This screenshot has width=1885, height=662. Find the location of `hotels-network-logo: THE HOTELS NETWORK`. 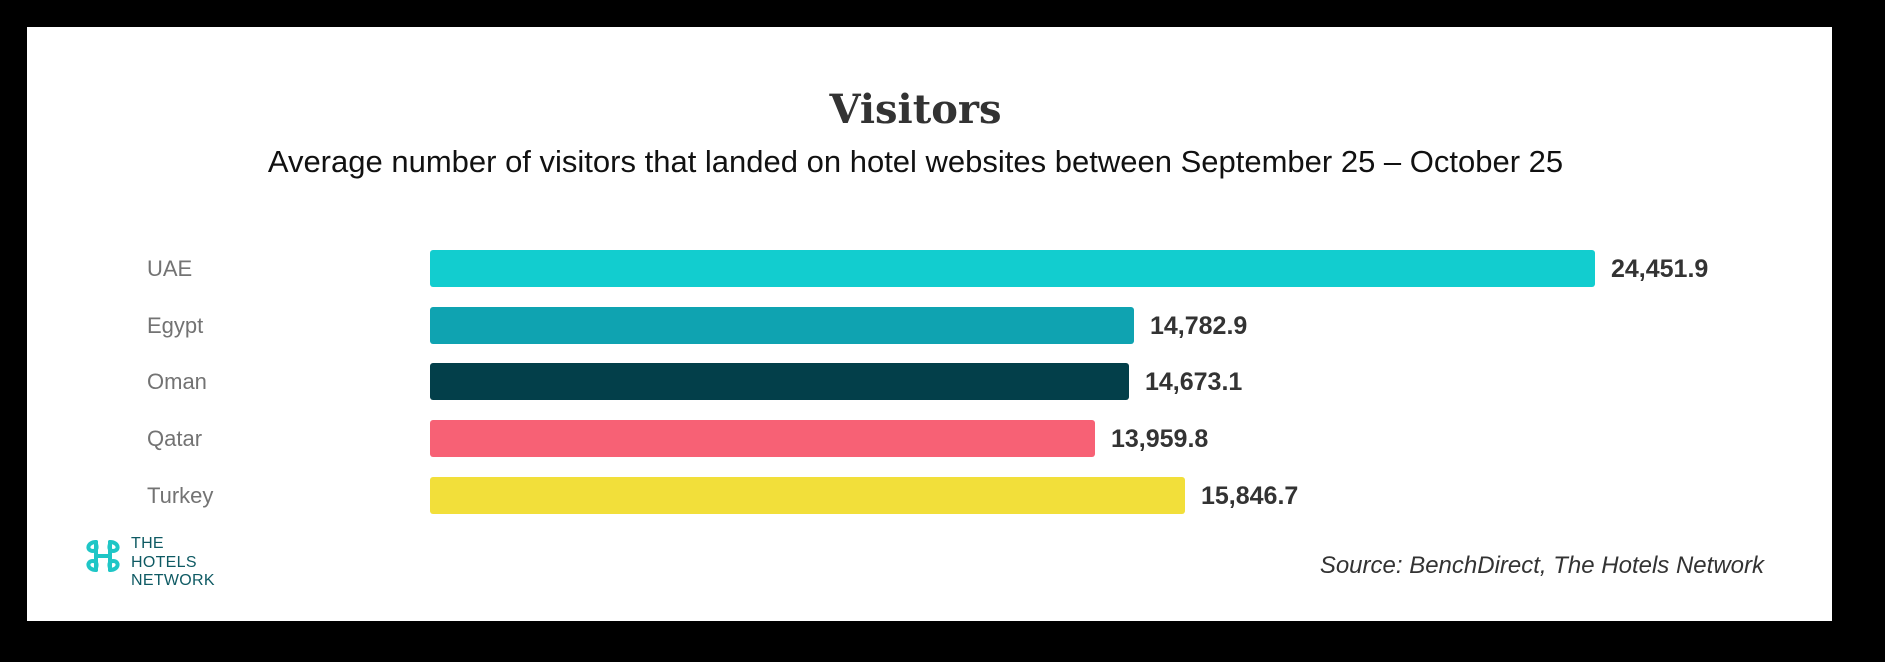

hotels-network-logo: THE HOTELS NETWORK is located at coordinates (163, 562).